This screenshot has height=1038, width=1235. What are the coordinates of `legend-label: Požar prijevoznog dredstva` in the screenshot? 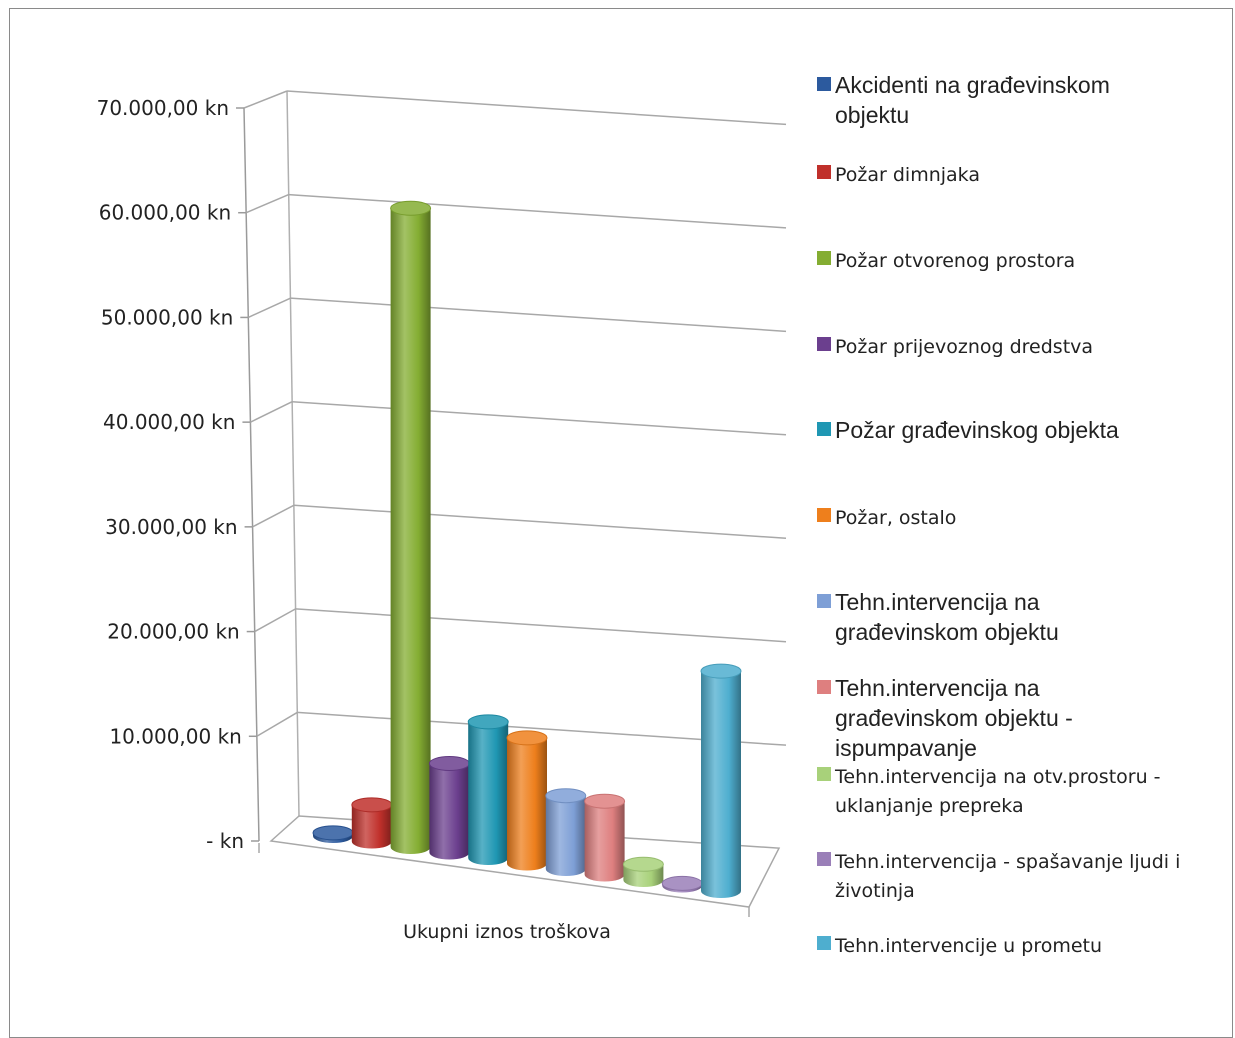 It's located at (964, 347).